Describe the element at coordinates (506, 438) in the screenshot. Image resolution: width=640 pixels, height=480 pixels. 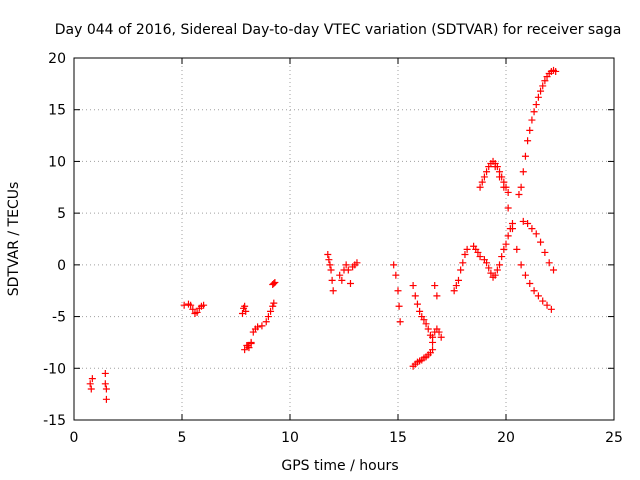
I see `x-tick-label: 20` at that location.